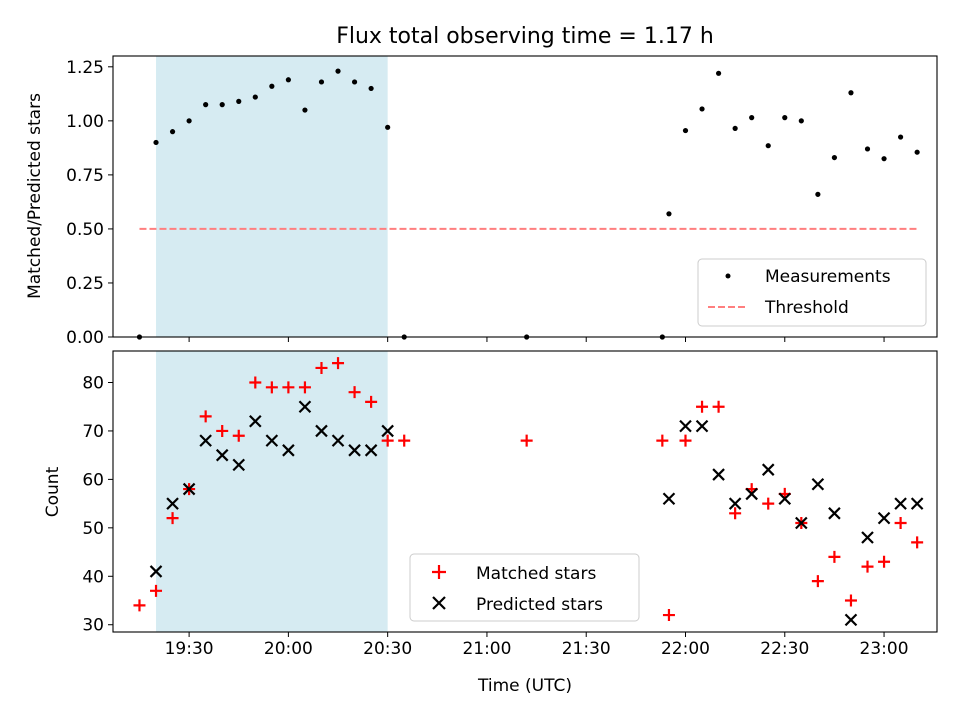 This screenshot has height=720, width=960. Describe the element at coordinates (93, 480) in the screenshot. I see `bottom-ytick-label: 60` at that location.